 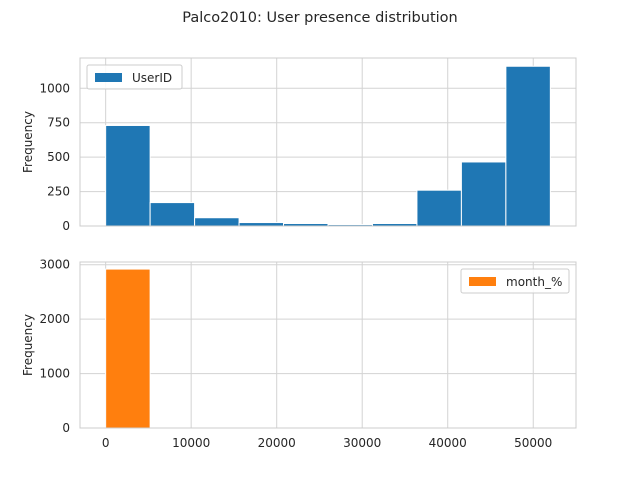 What do you see at coordinates (319, 18) in the screenshot?
I see `figure-title: Palco2010: User presence distribution` at bounding box center [319, 18].